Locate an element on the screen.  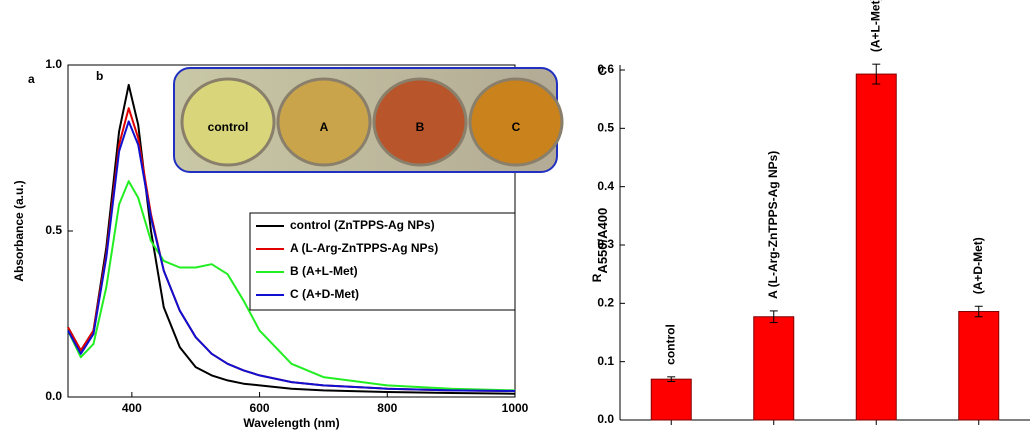
y-tick-label: 1.0 is located at coordinates (53, 64).